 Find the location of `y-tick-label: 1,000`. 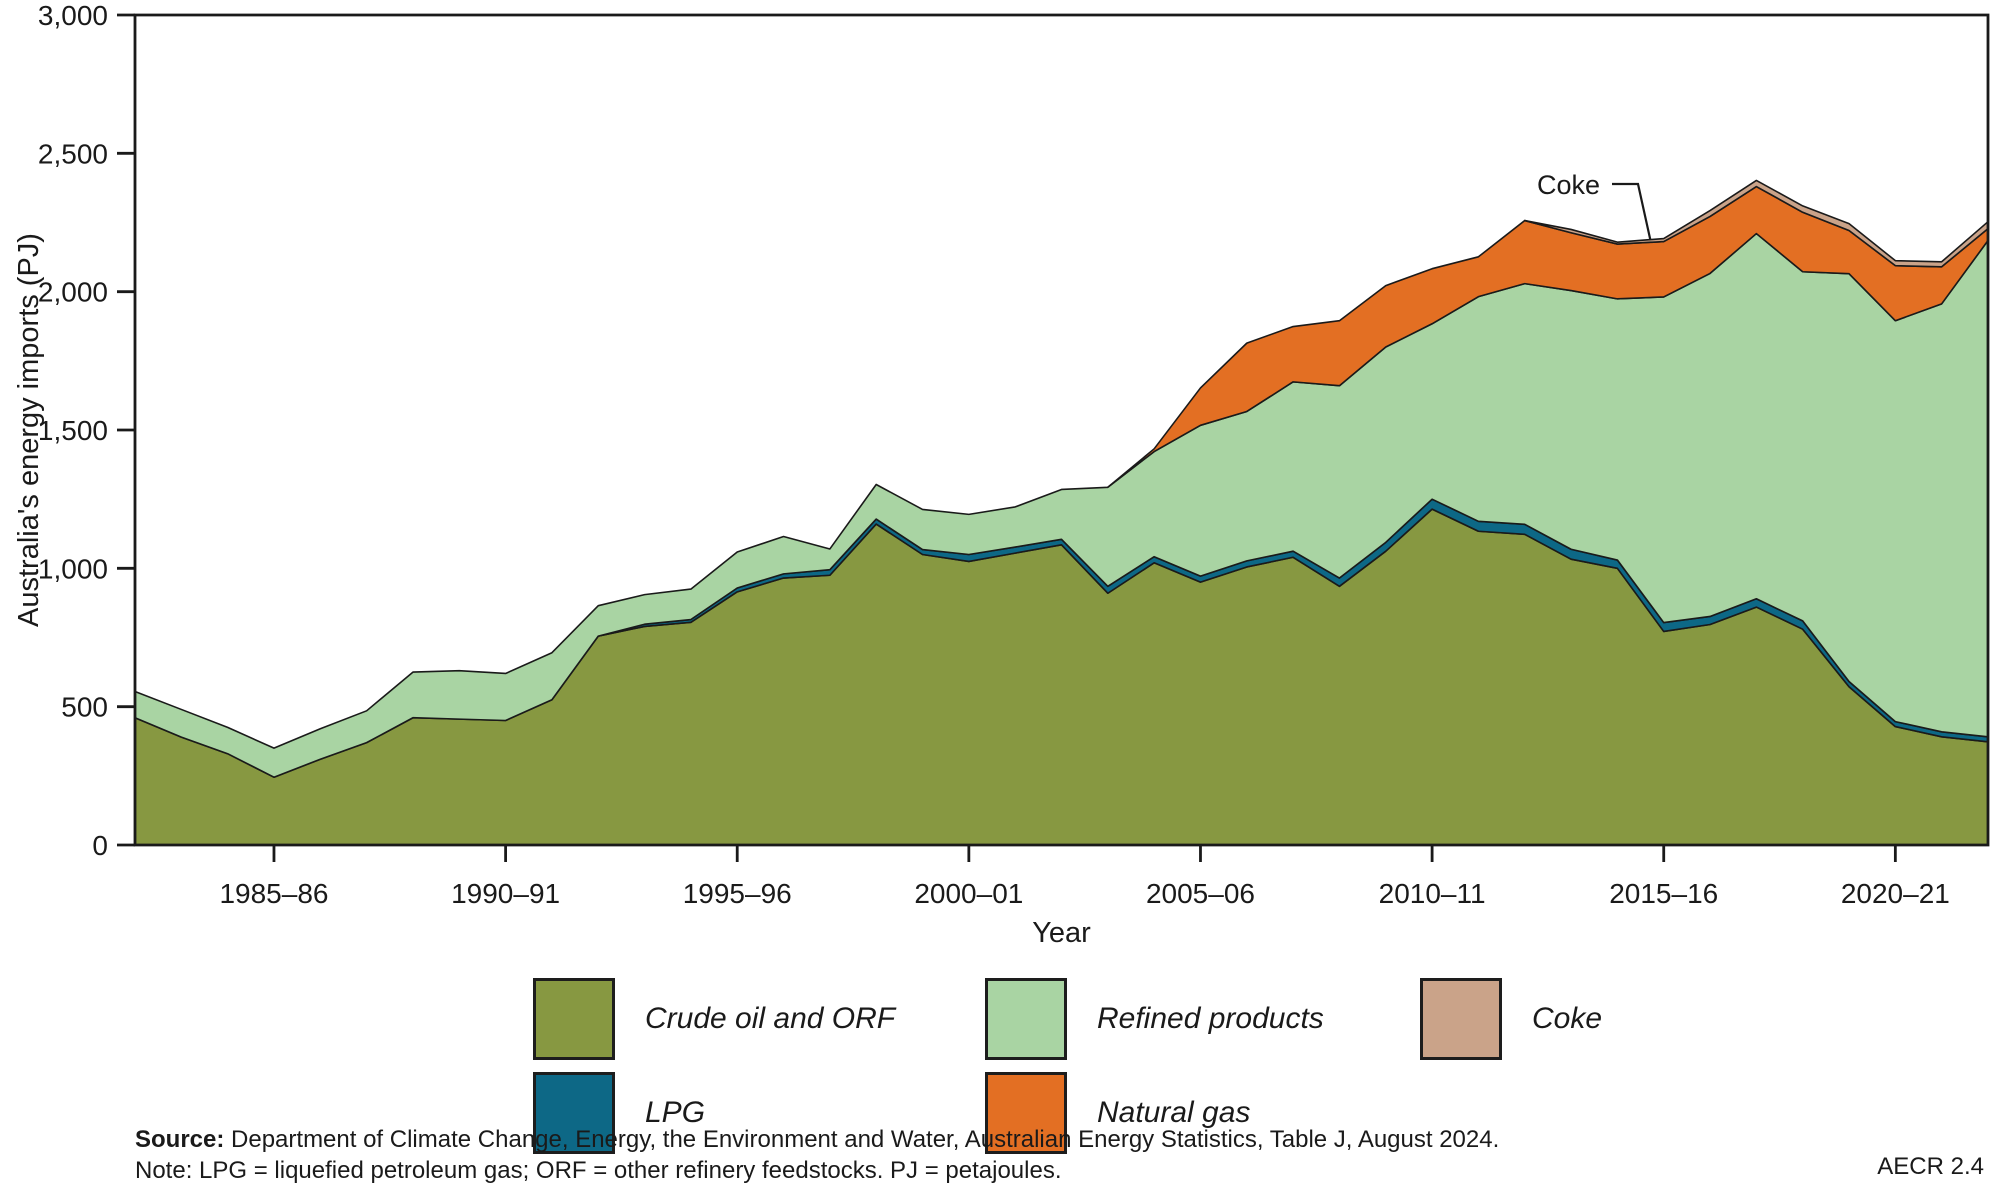

y-tick-label: 1,000 is located at coordinates (73, 568).